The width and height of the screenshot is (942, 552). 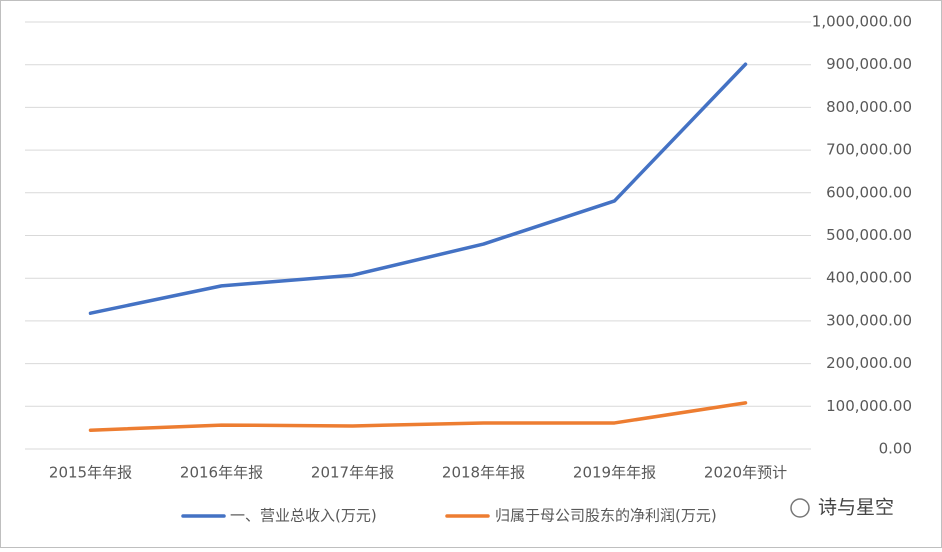 What do you see at coordinates (483, 473) in the screenshot?
I see `x-tick-label: 2018年年报` at bounding box center [483, 473].